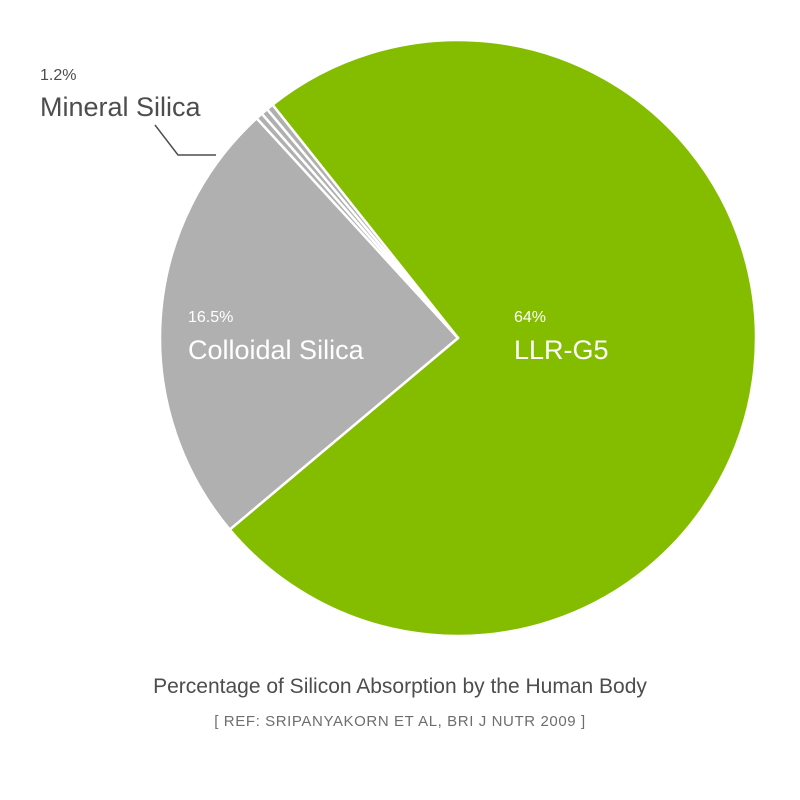 The image size is (800, 800). Describe the element at coordinates (530, 317) in the screenshot. I see `llr-g5-percent-label: 64%` at that location.